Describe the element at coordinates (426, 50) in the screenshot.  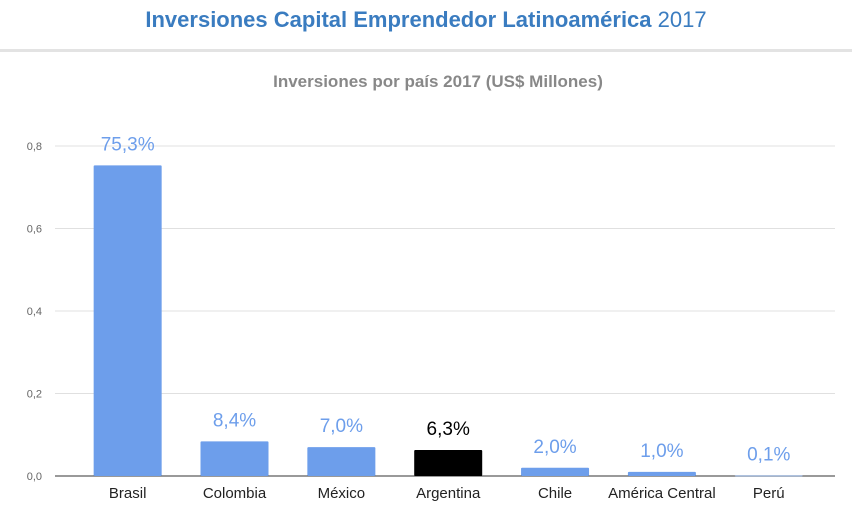
I see `header-divider` at that location.